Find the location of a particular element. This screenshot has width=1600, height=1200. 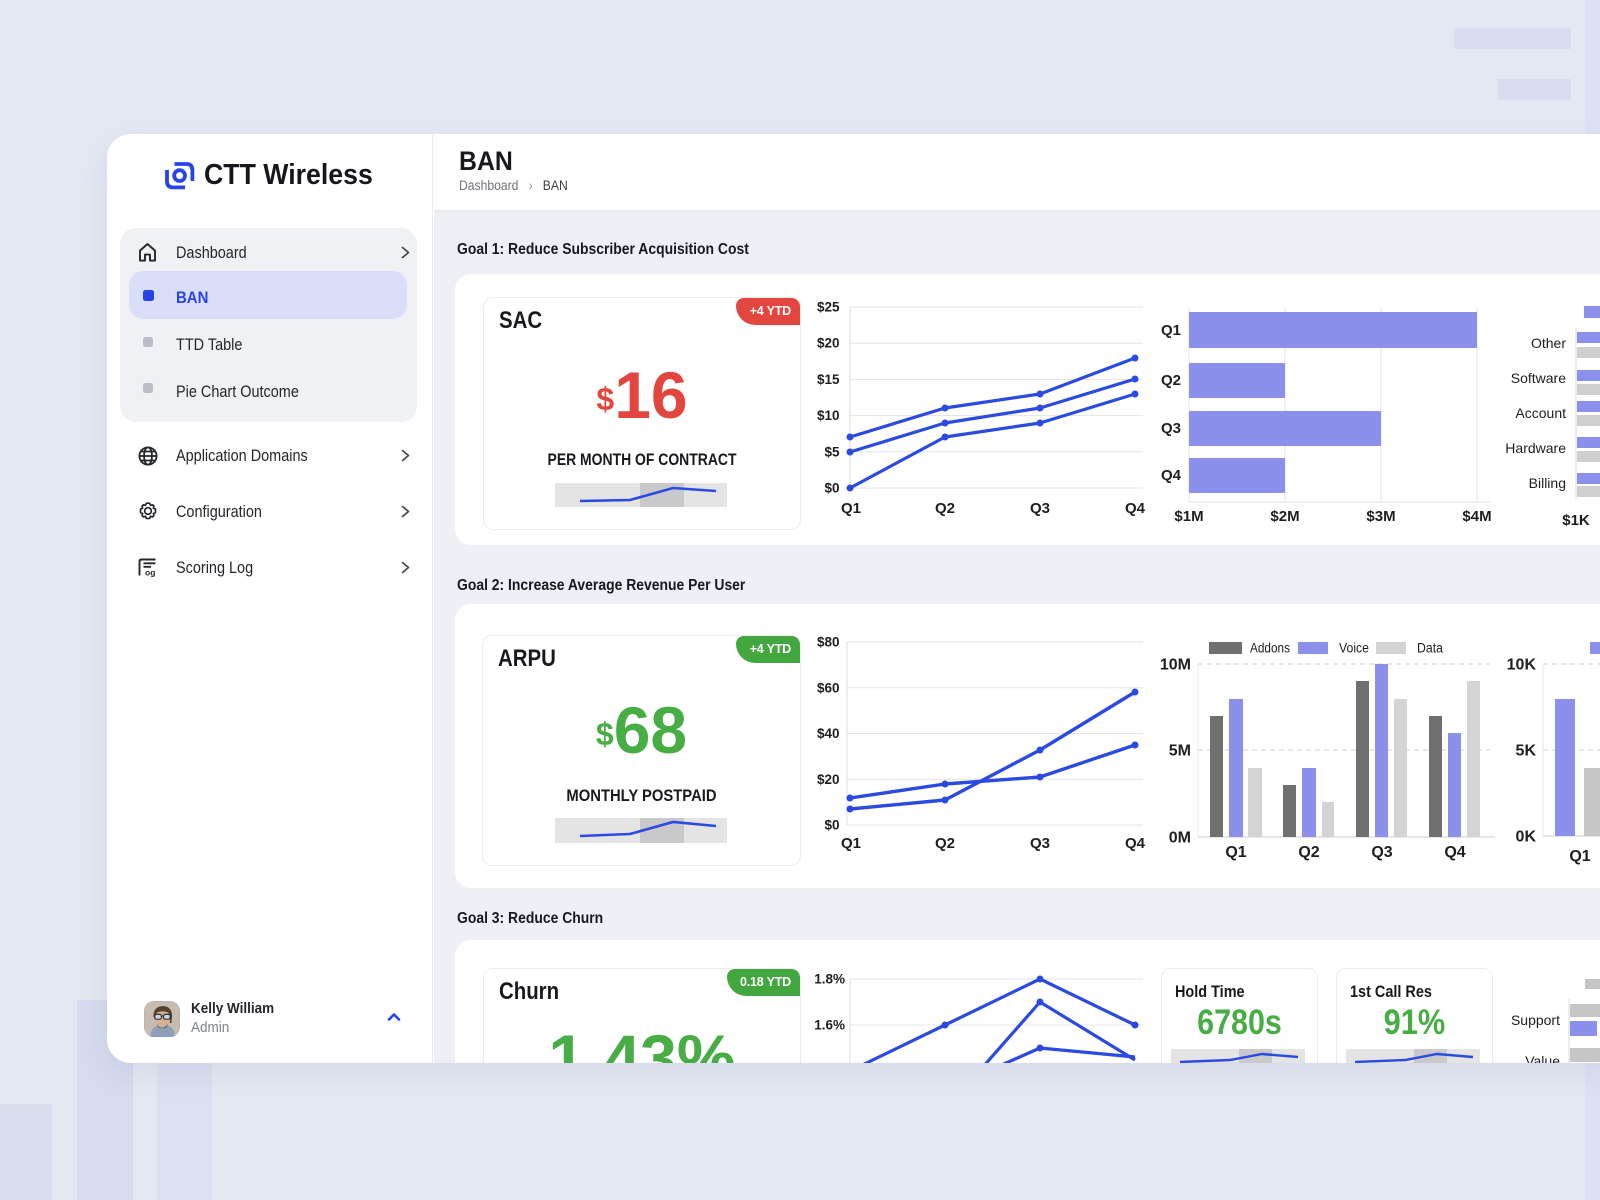

svg-text: Addons is located at coordinates (1270, 648).